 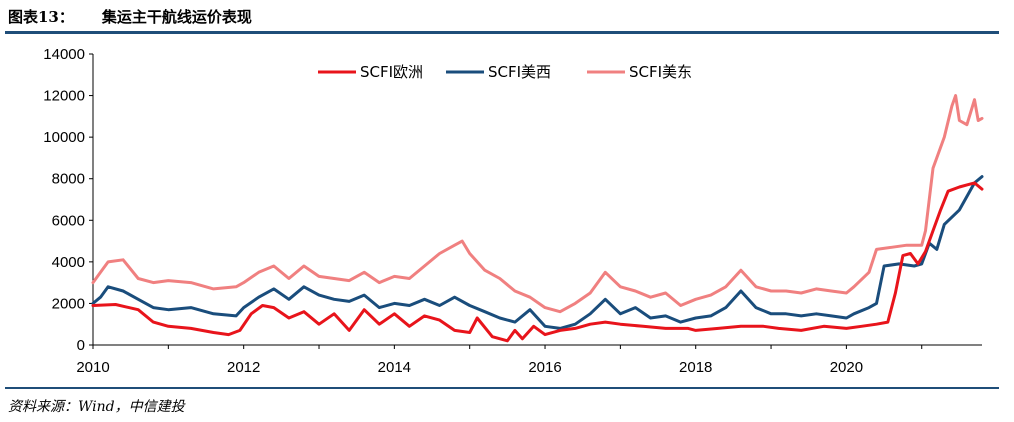 I want to click on y-tick-label: 2000, so click(x=68, y=303).